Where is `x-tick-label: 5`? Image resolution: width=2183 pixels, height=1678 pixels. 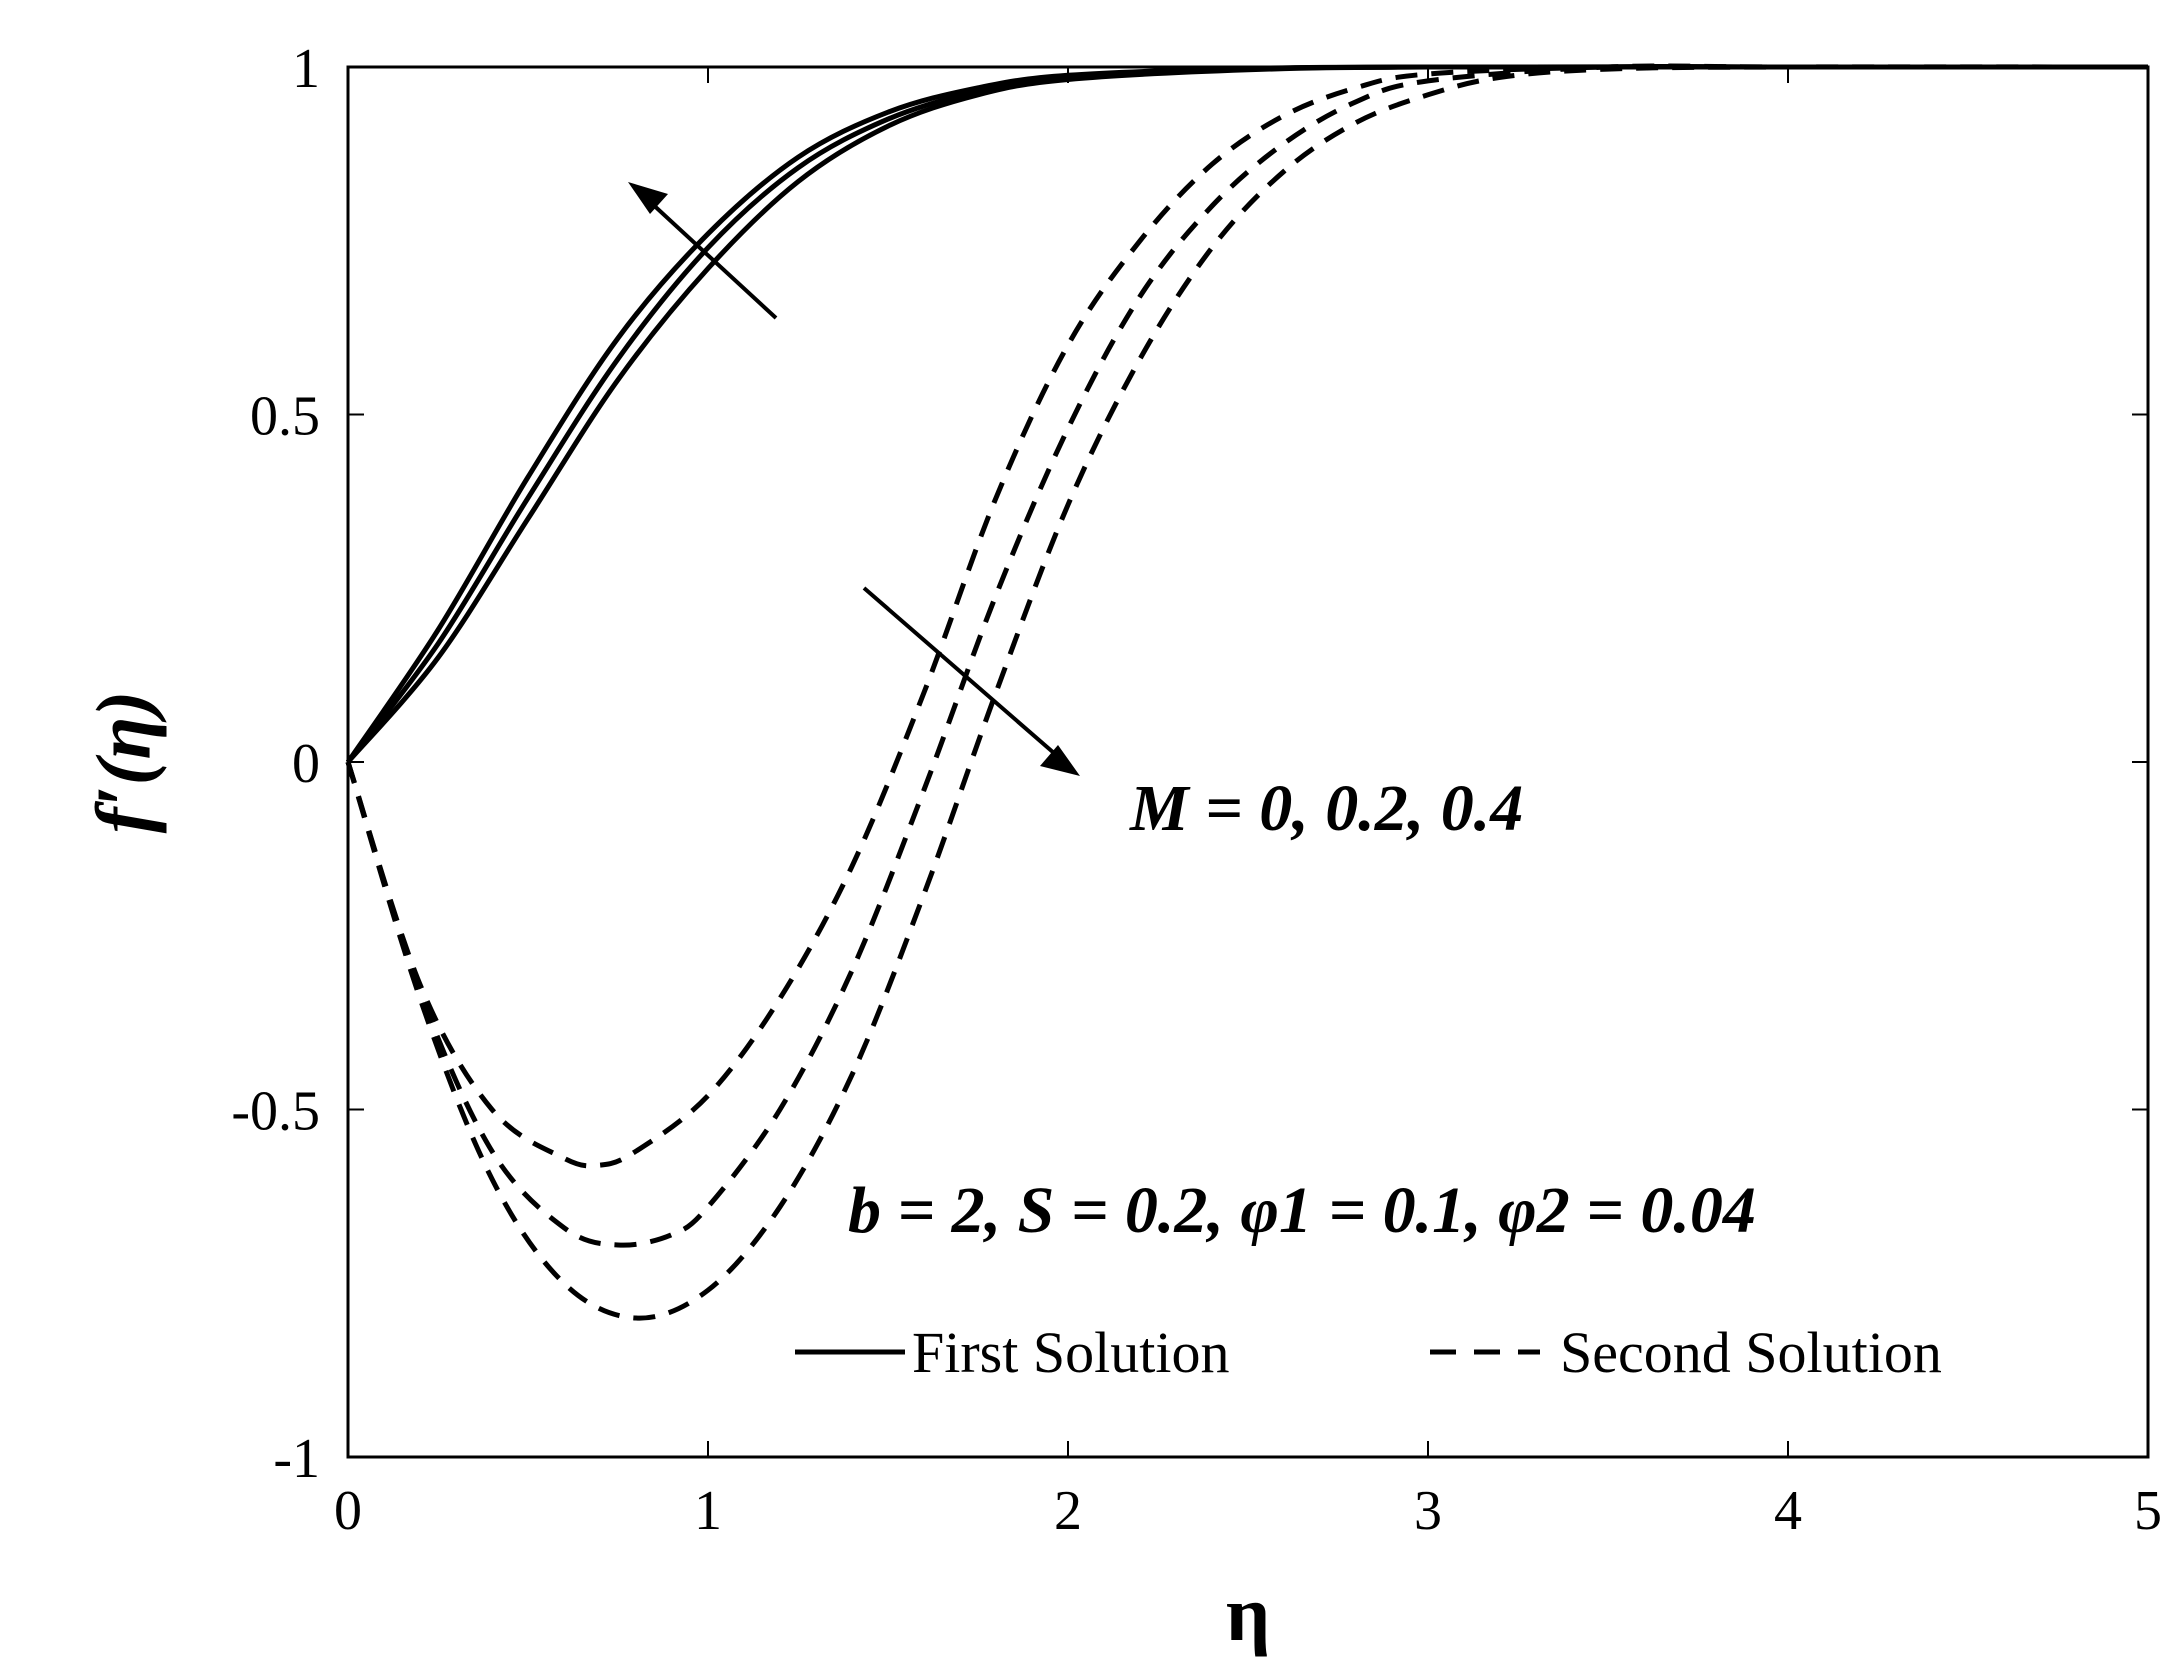
x-tick-label: 5 is located at coordinates (2148, 1511).